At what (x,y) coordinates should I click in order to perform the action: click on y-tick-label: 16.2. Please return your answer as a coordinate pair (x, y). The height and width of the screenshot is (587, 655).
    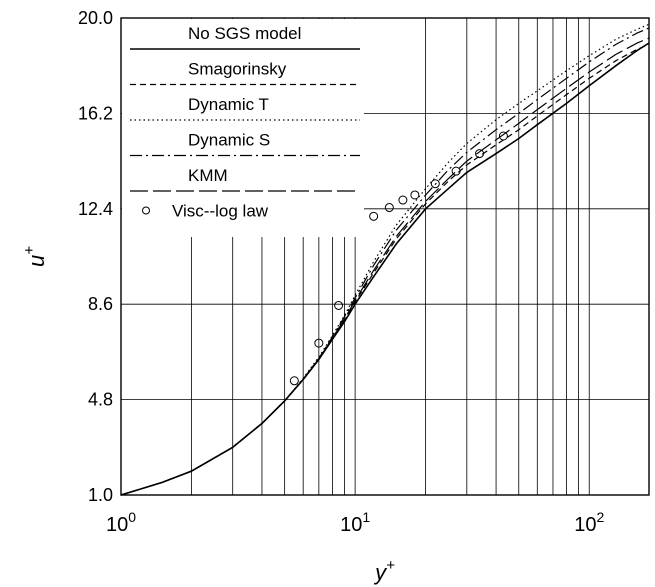
    Looking at the image, I should click on (95, 113).